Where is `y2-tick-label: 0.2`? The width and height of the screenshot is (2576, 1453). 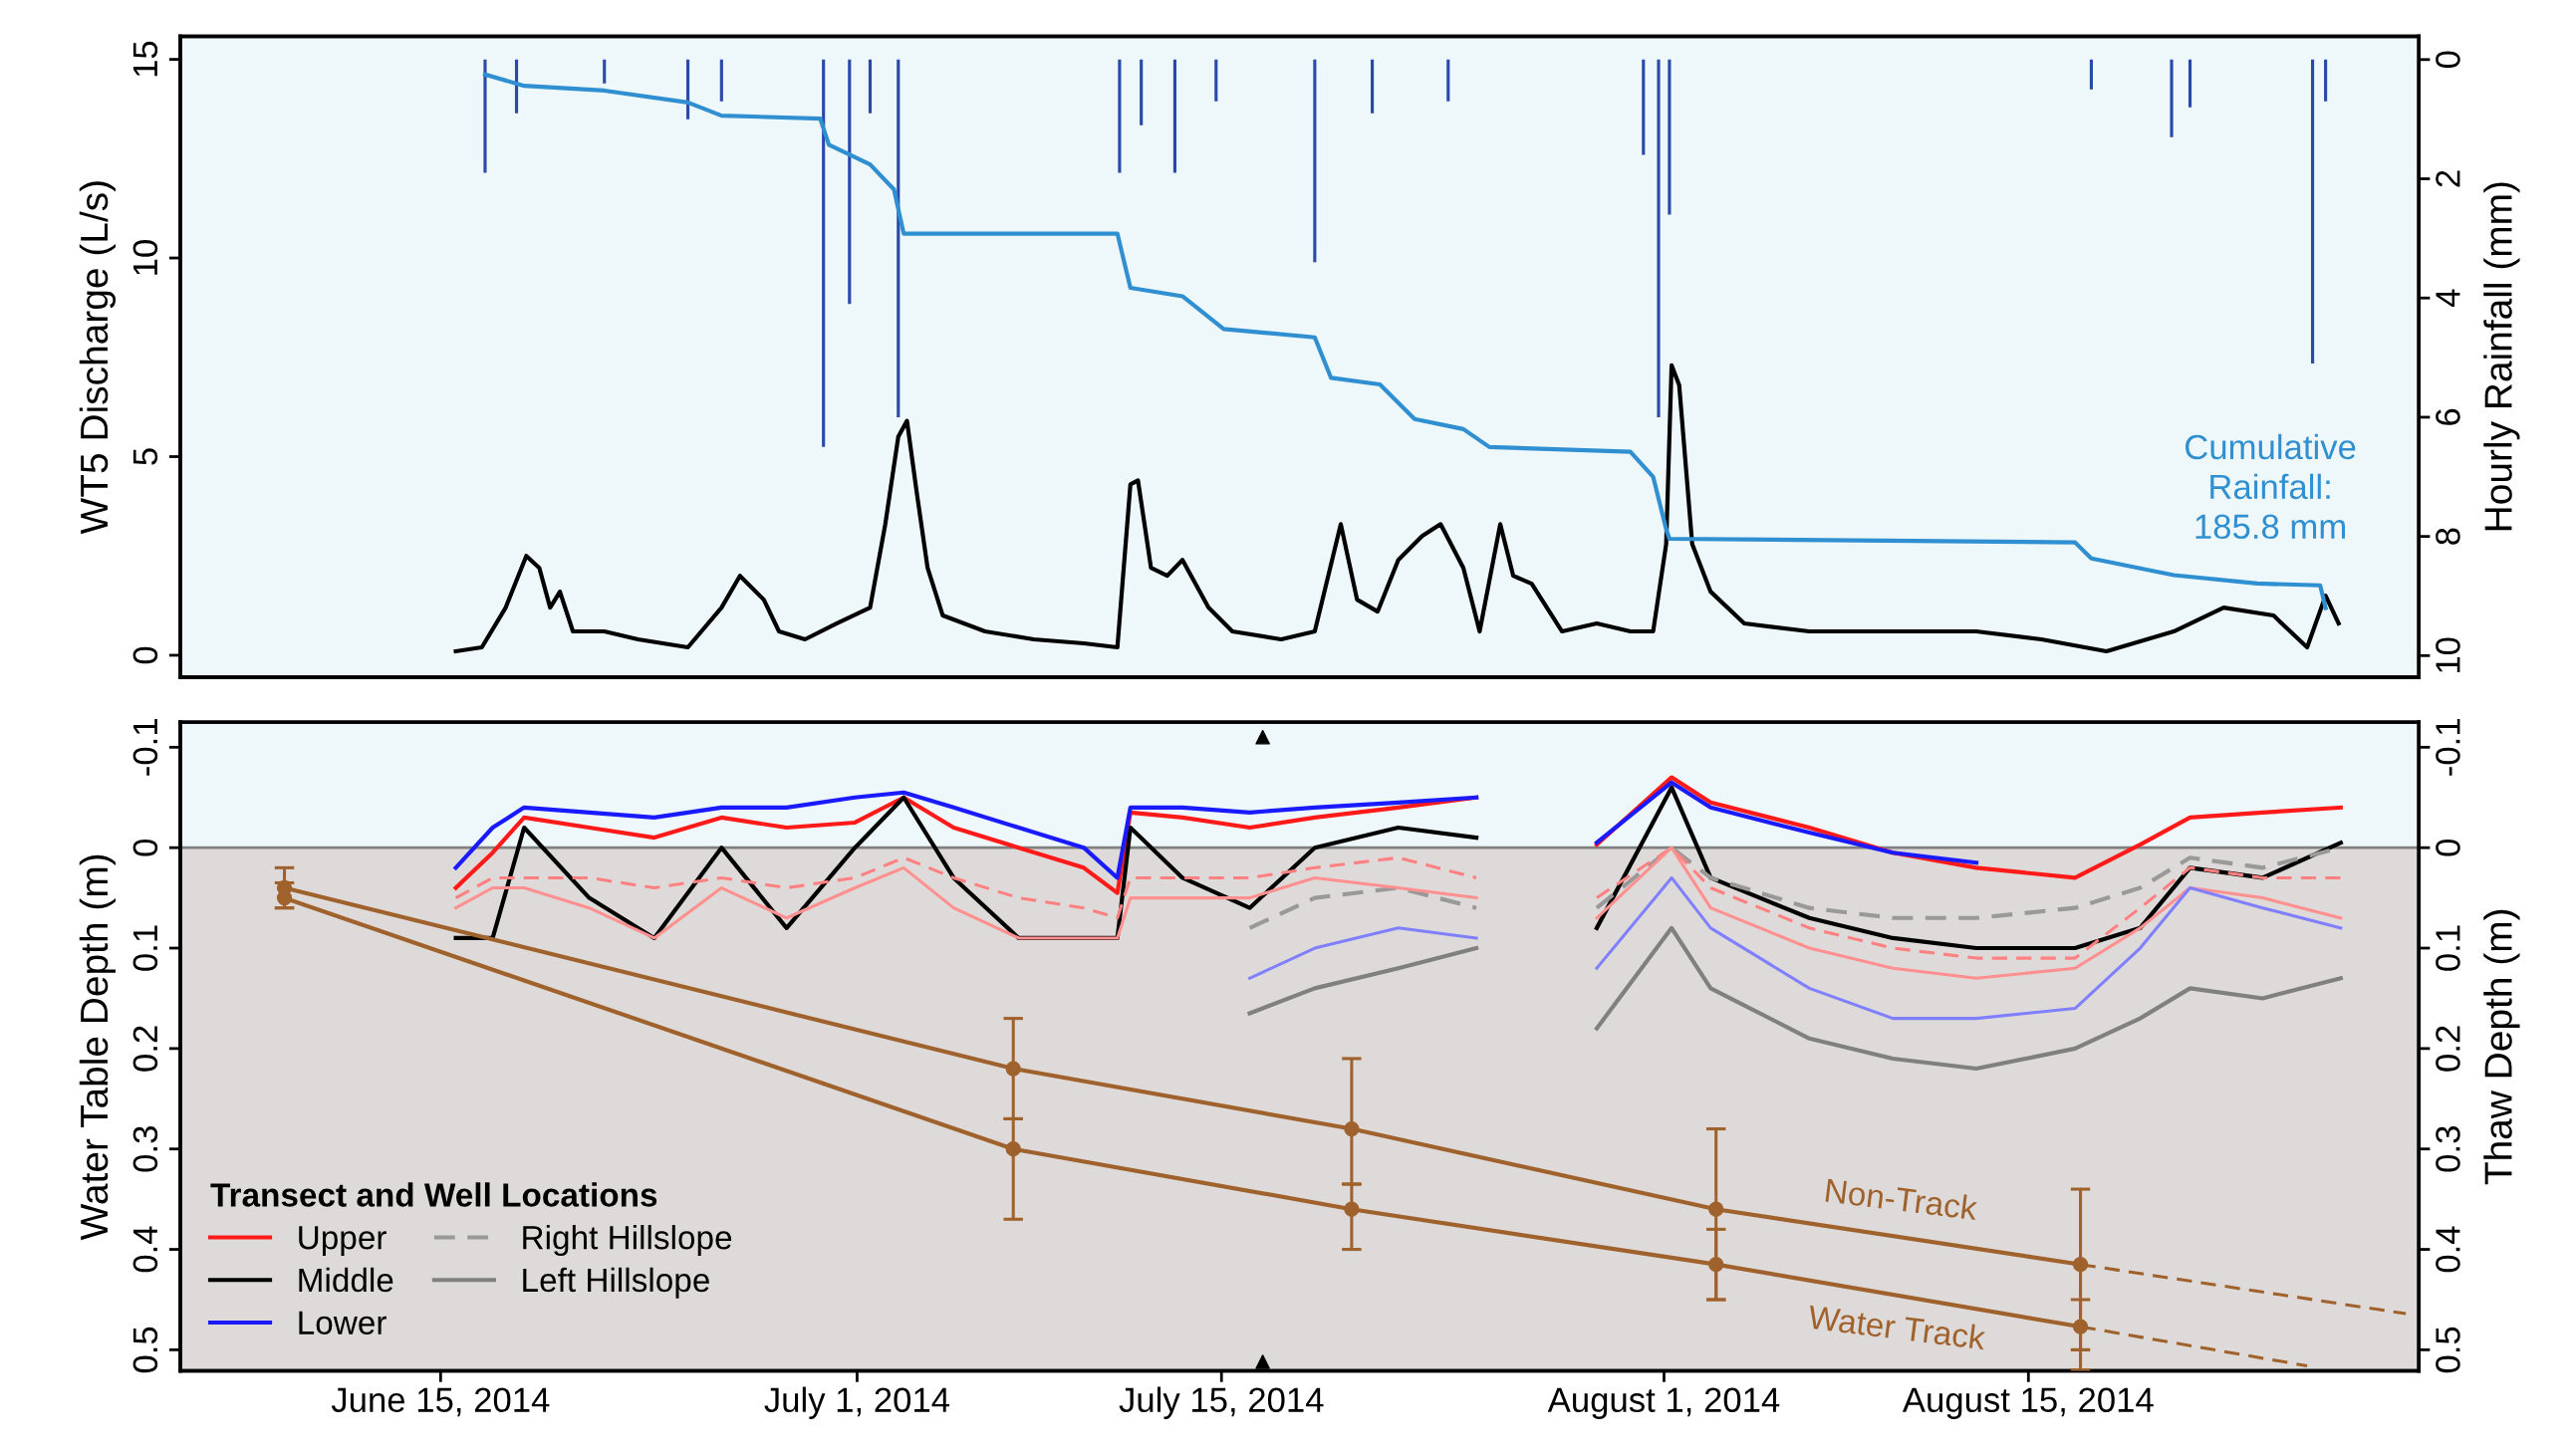
y2-tick-label: 0.2 is located at coordinates (2448, 1049).